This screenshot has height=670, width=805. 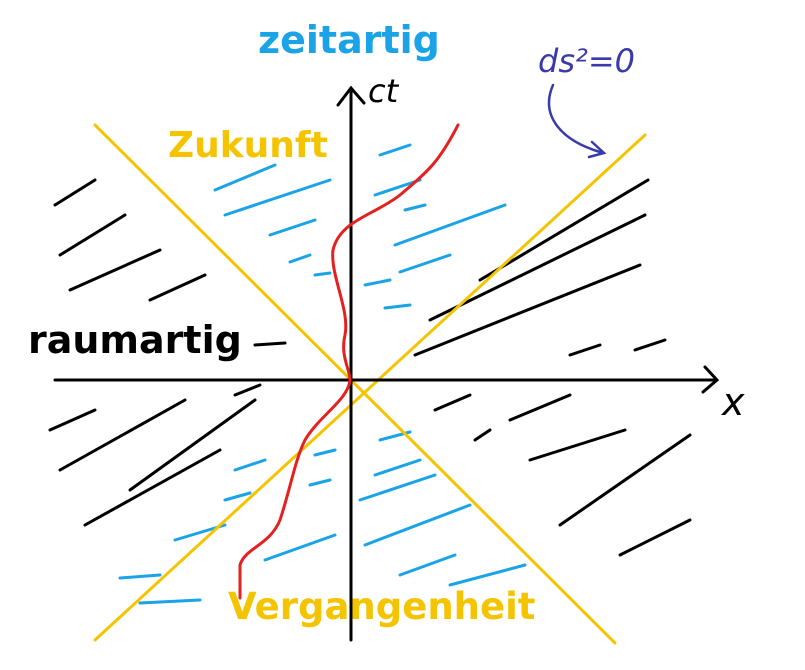 What do you see at coordinates (351, 96) in the screenshot?
I see `ct-axis-arrow` at bounding box center [351, 96].